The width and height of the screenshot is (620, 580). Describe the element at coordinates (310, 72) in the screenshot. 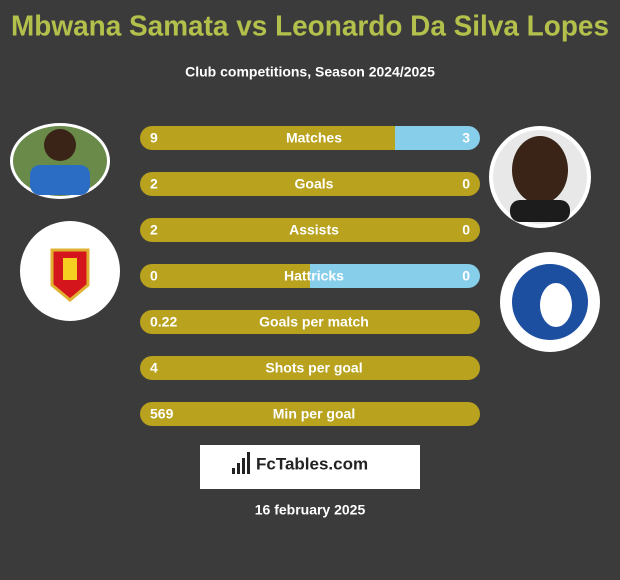

I see `subtitle: Club competitions, Season 2024/2025` at that location.